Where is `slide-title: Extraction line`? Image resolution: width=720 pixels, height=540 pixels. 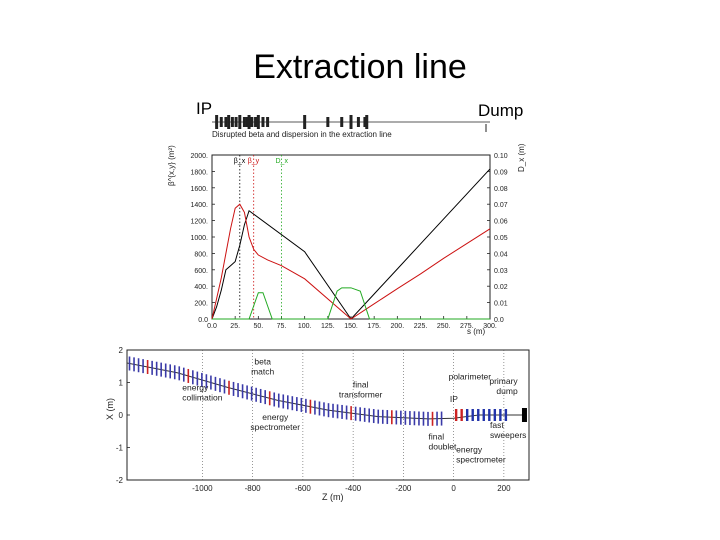 slide-title: Extraction line is located at coordinates (360, 67).